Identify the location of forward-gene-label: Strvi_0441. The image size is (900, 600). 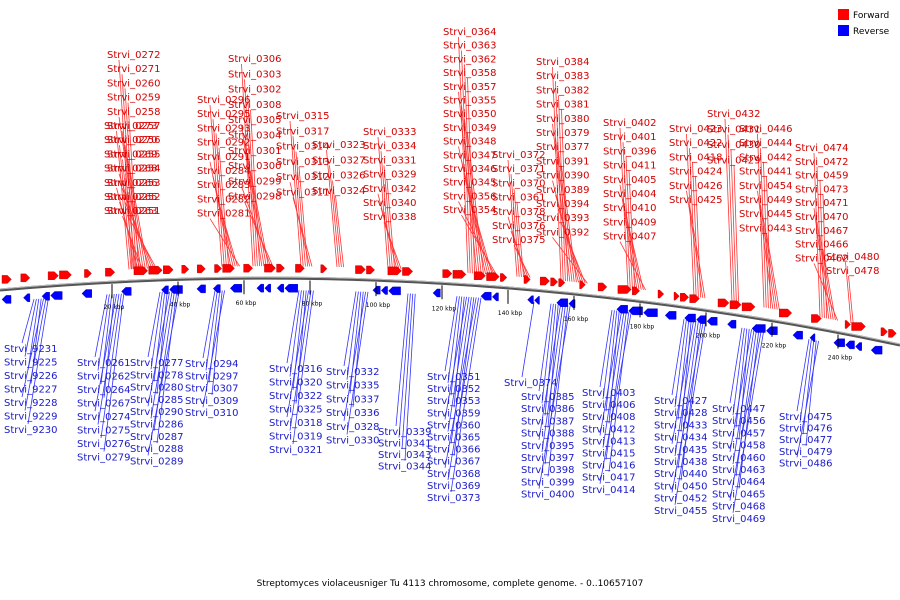
(766, 172).